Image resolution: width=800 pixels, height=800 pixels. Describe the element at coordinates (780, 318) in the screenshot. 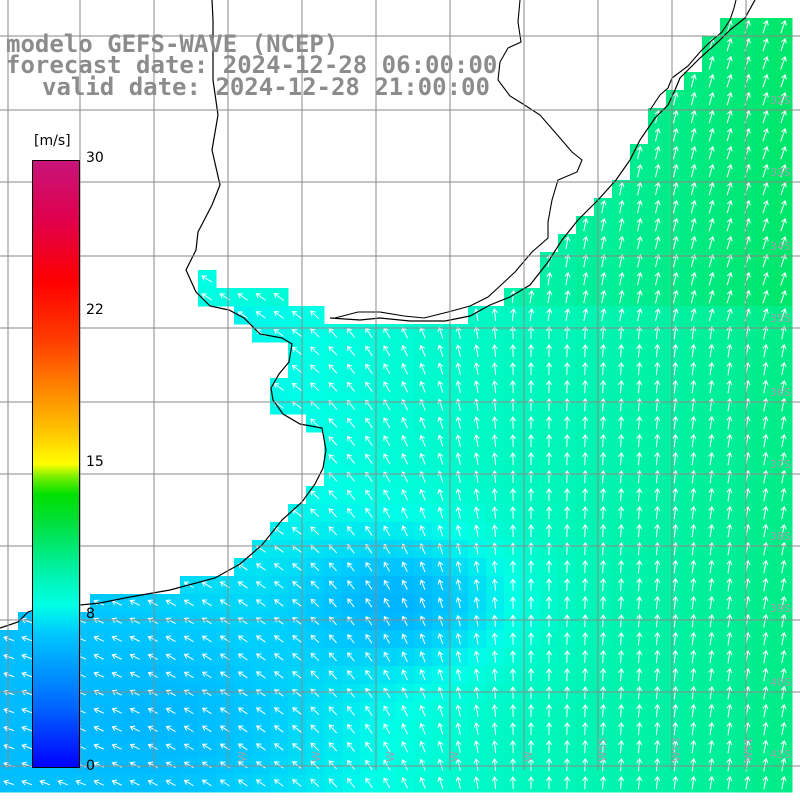

I see `latitude-label: 35S` at that location.